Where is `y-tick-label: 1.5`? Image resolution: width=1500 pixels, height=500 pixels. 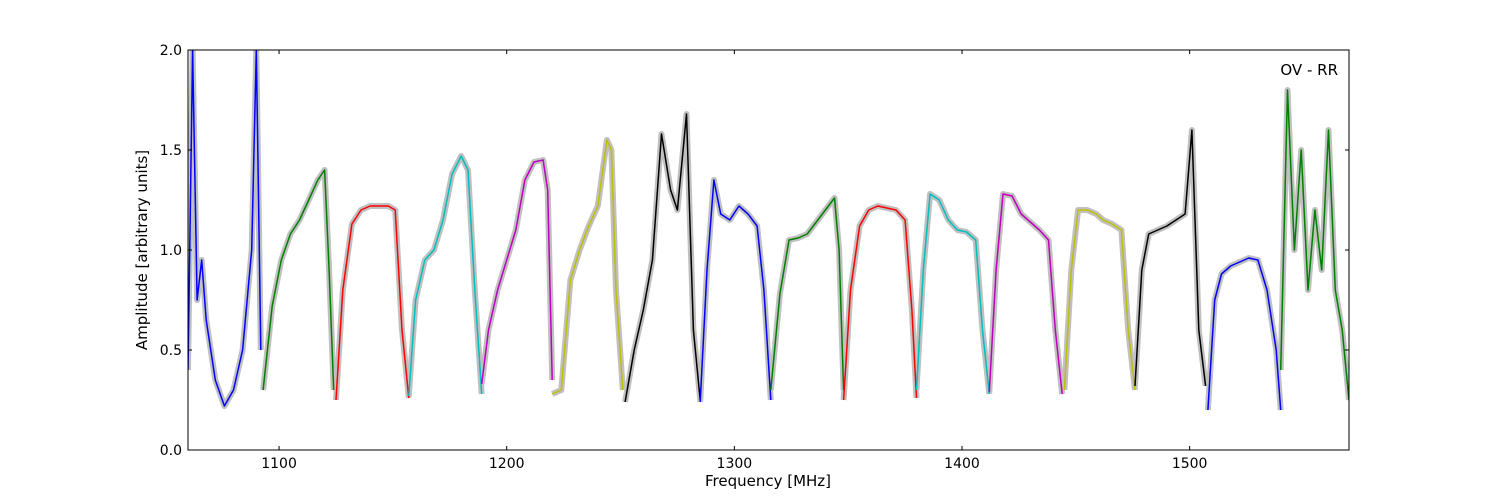
y-tick-label: 1.5 is located at coordinates (171, 151).